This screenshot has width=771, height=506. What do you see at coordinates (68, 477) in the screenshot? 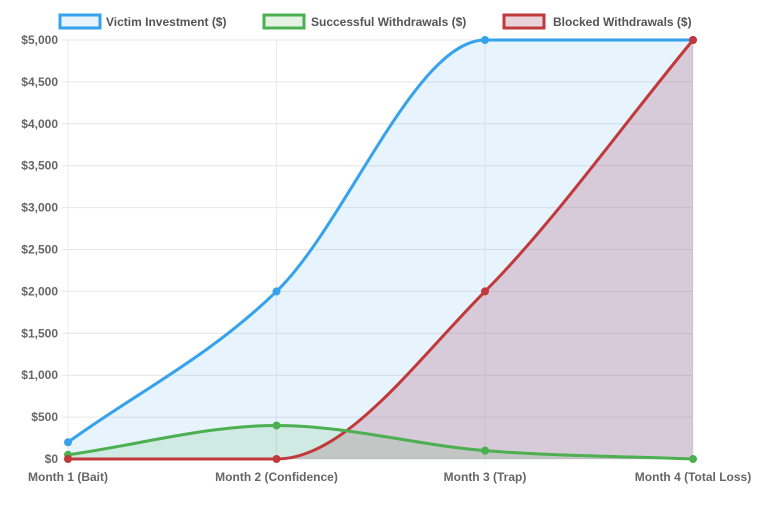
I see `x-tick-label: Month 1 (Bait)` at bounding box center [68, 477].